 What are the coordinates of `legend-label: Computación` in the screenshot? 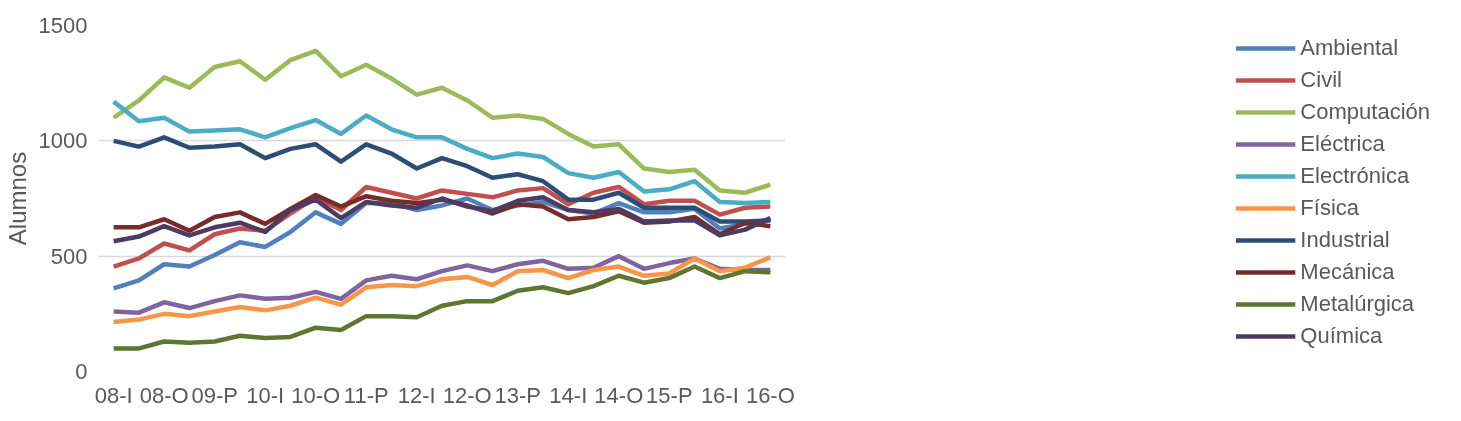 It's located at (1365, 112).